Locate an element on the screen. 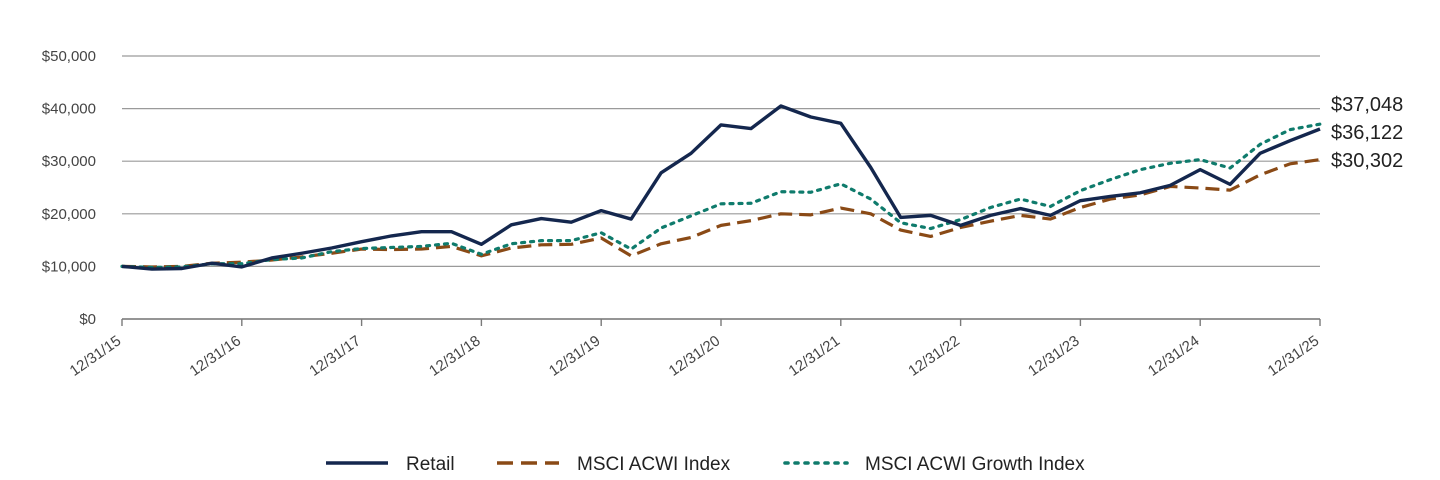  end-value-labels: $37,048 $36,122 $30,302 is located at coordinates (1367, 133).